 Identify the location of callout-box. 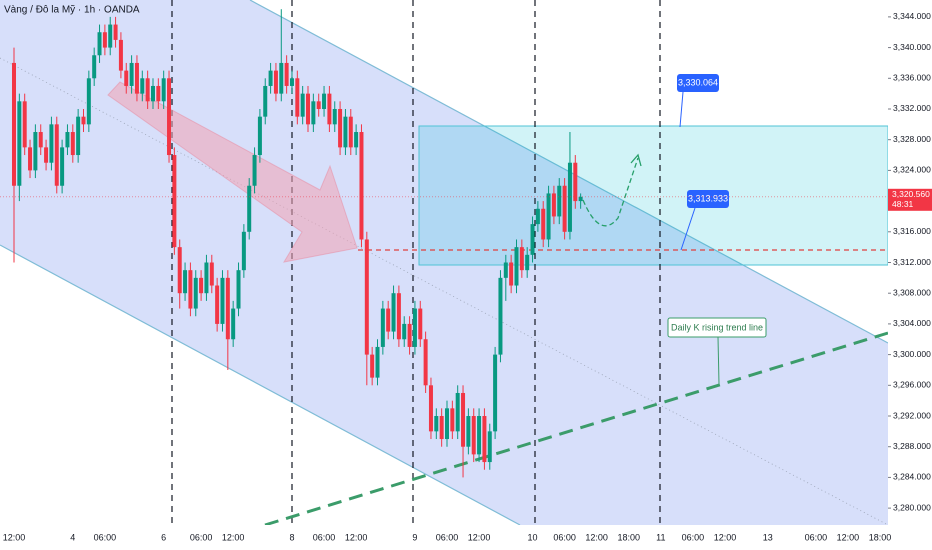
(708, 199).